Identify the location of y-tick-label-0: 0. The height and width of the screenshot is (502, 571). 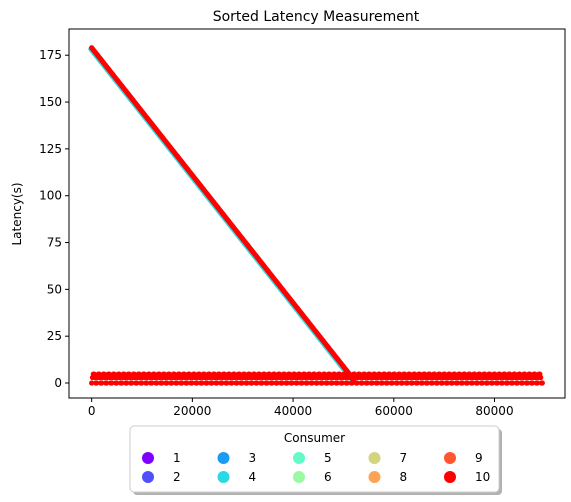
(58, 383).